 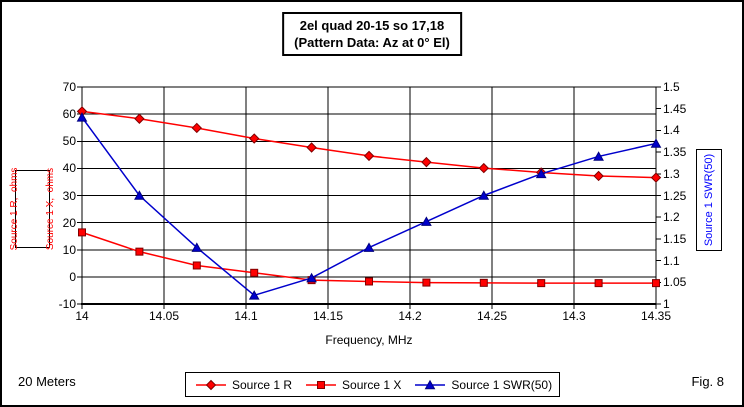 What do you see at coordinates (675, 108) in the screenshot?
I see `tick-label: 1.45` at bounding box center [675, 108].